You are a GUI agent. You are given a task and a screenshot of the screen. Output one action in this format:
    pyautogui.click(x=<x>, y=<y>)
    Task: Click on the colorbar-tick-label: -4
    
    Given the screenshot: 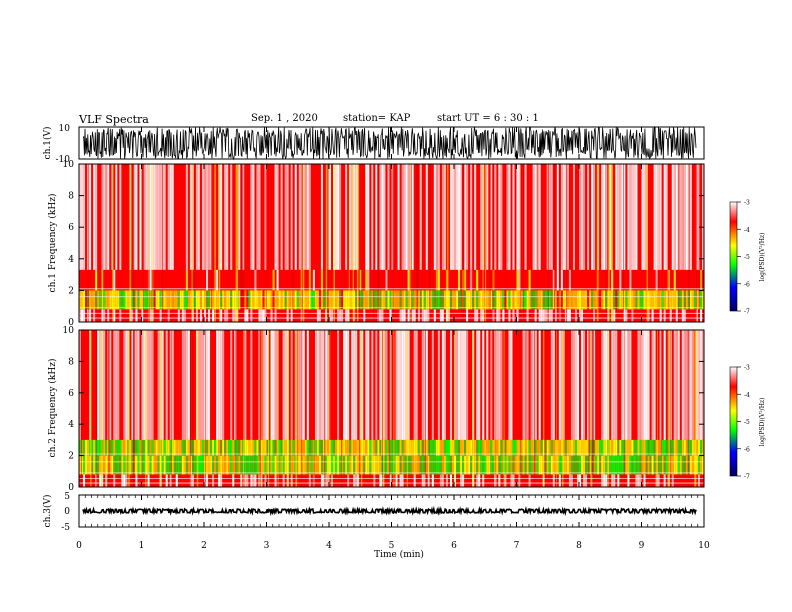 What is the action you would take?
    pyautogui.click(x=747, y=395)
    